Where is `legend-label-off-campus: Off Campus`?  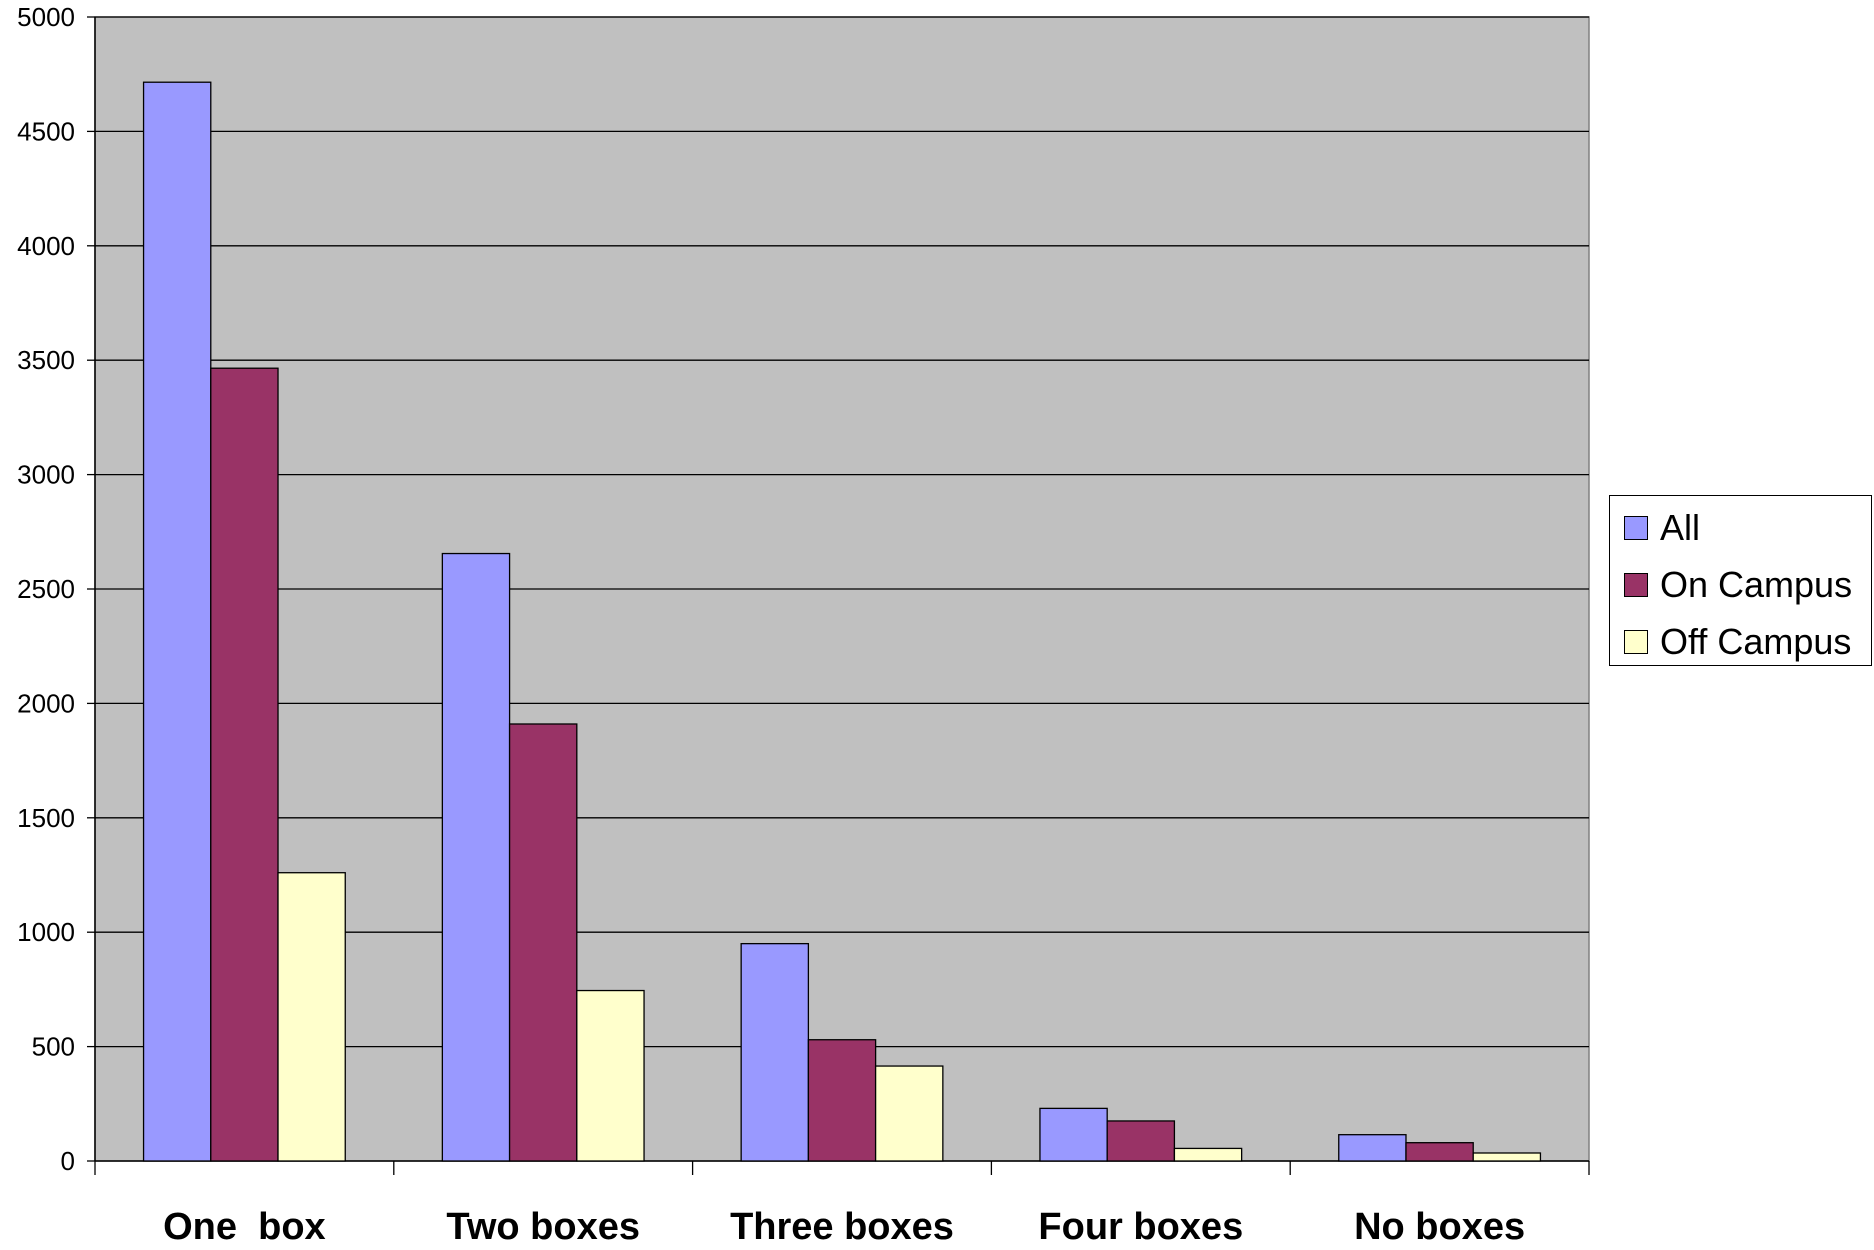
legend-label-off-campus: Off Campus is located at coordinates (1756, 641).